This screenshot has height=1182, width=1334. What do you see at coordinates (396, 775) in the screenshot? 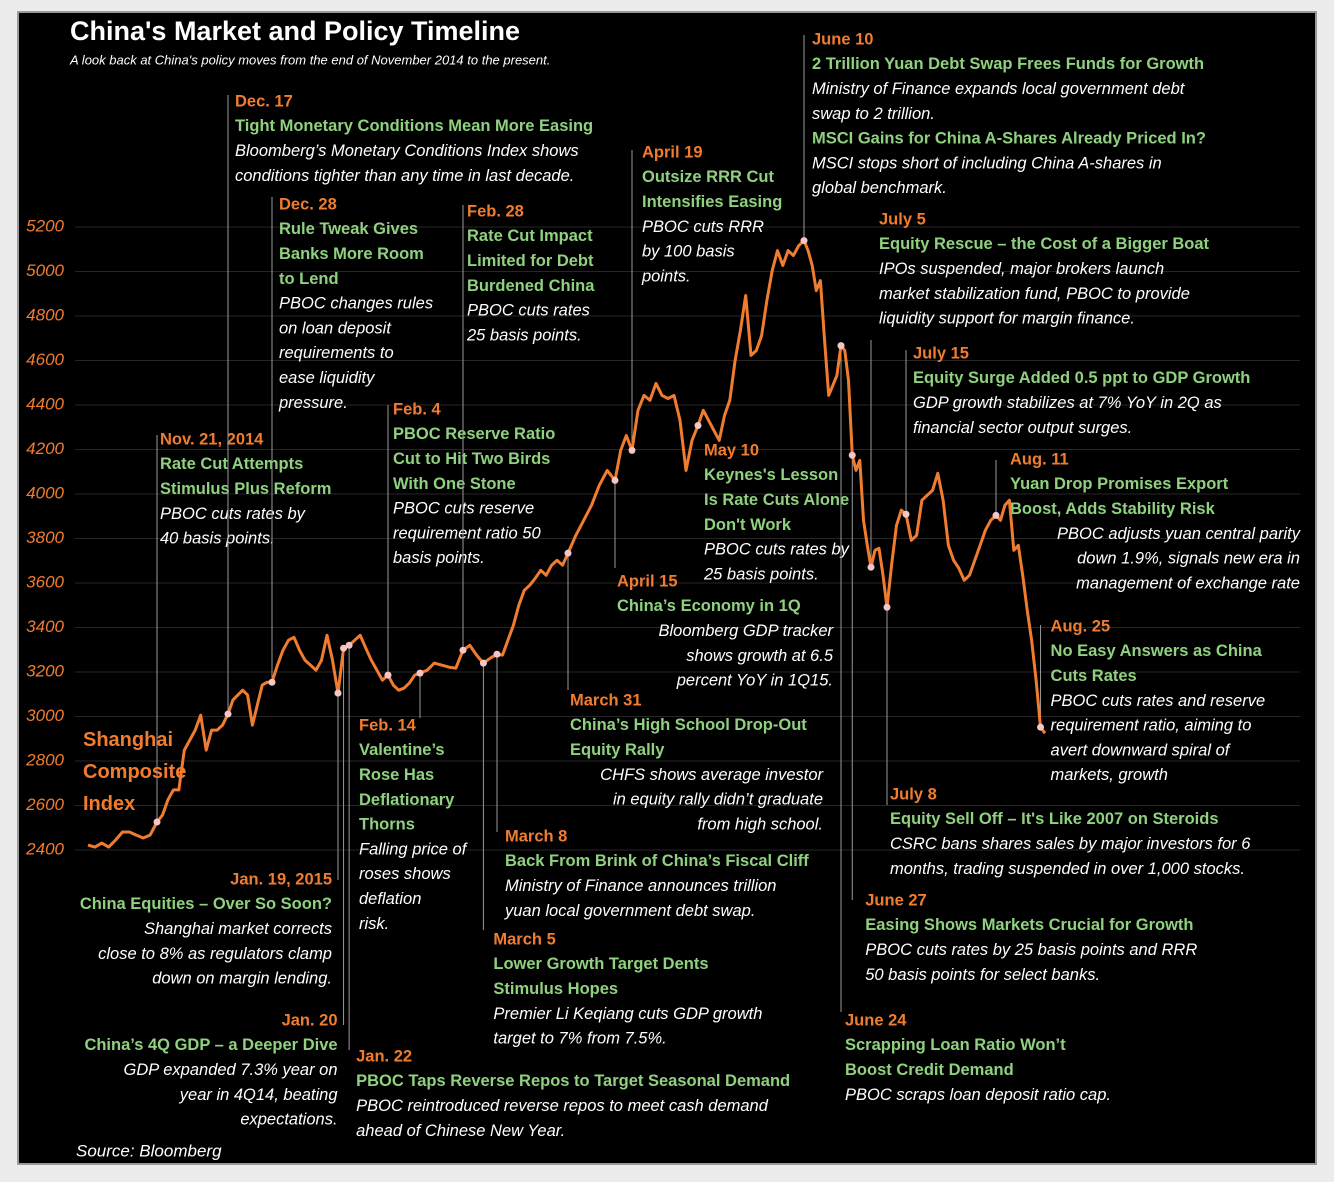
I see `event-headline: Rose Has` at bounding box center [396, 775].